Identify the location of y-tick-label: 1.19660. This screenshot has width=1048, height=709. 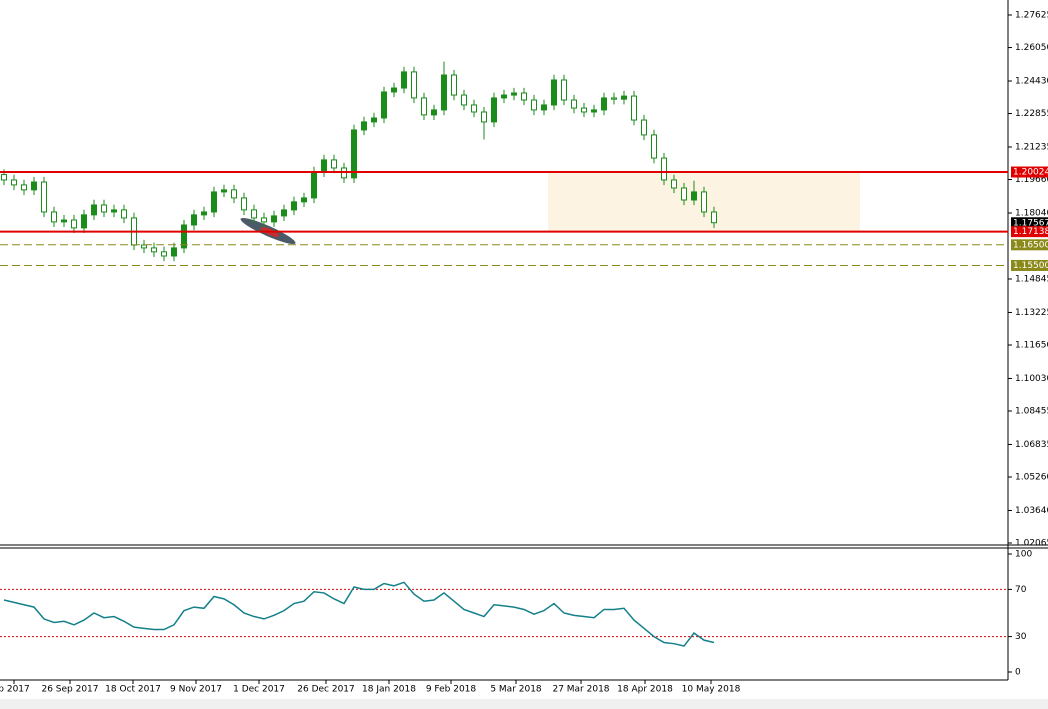
(1031, 180).